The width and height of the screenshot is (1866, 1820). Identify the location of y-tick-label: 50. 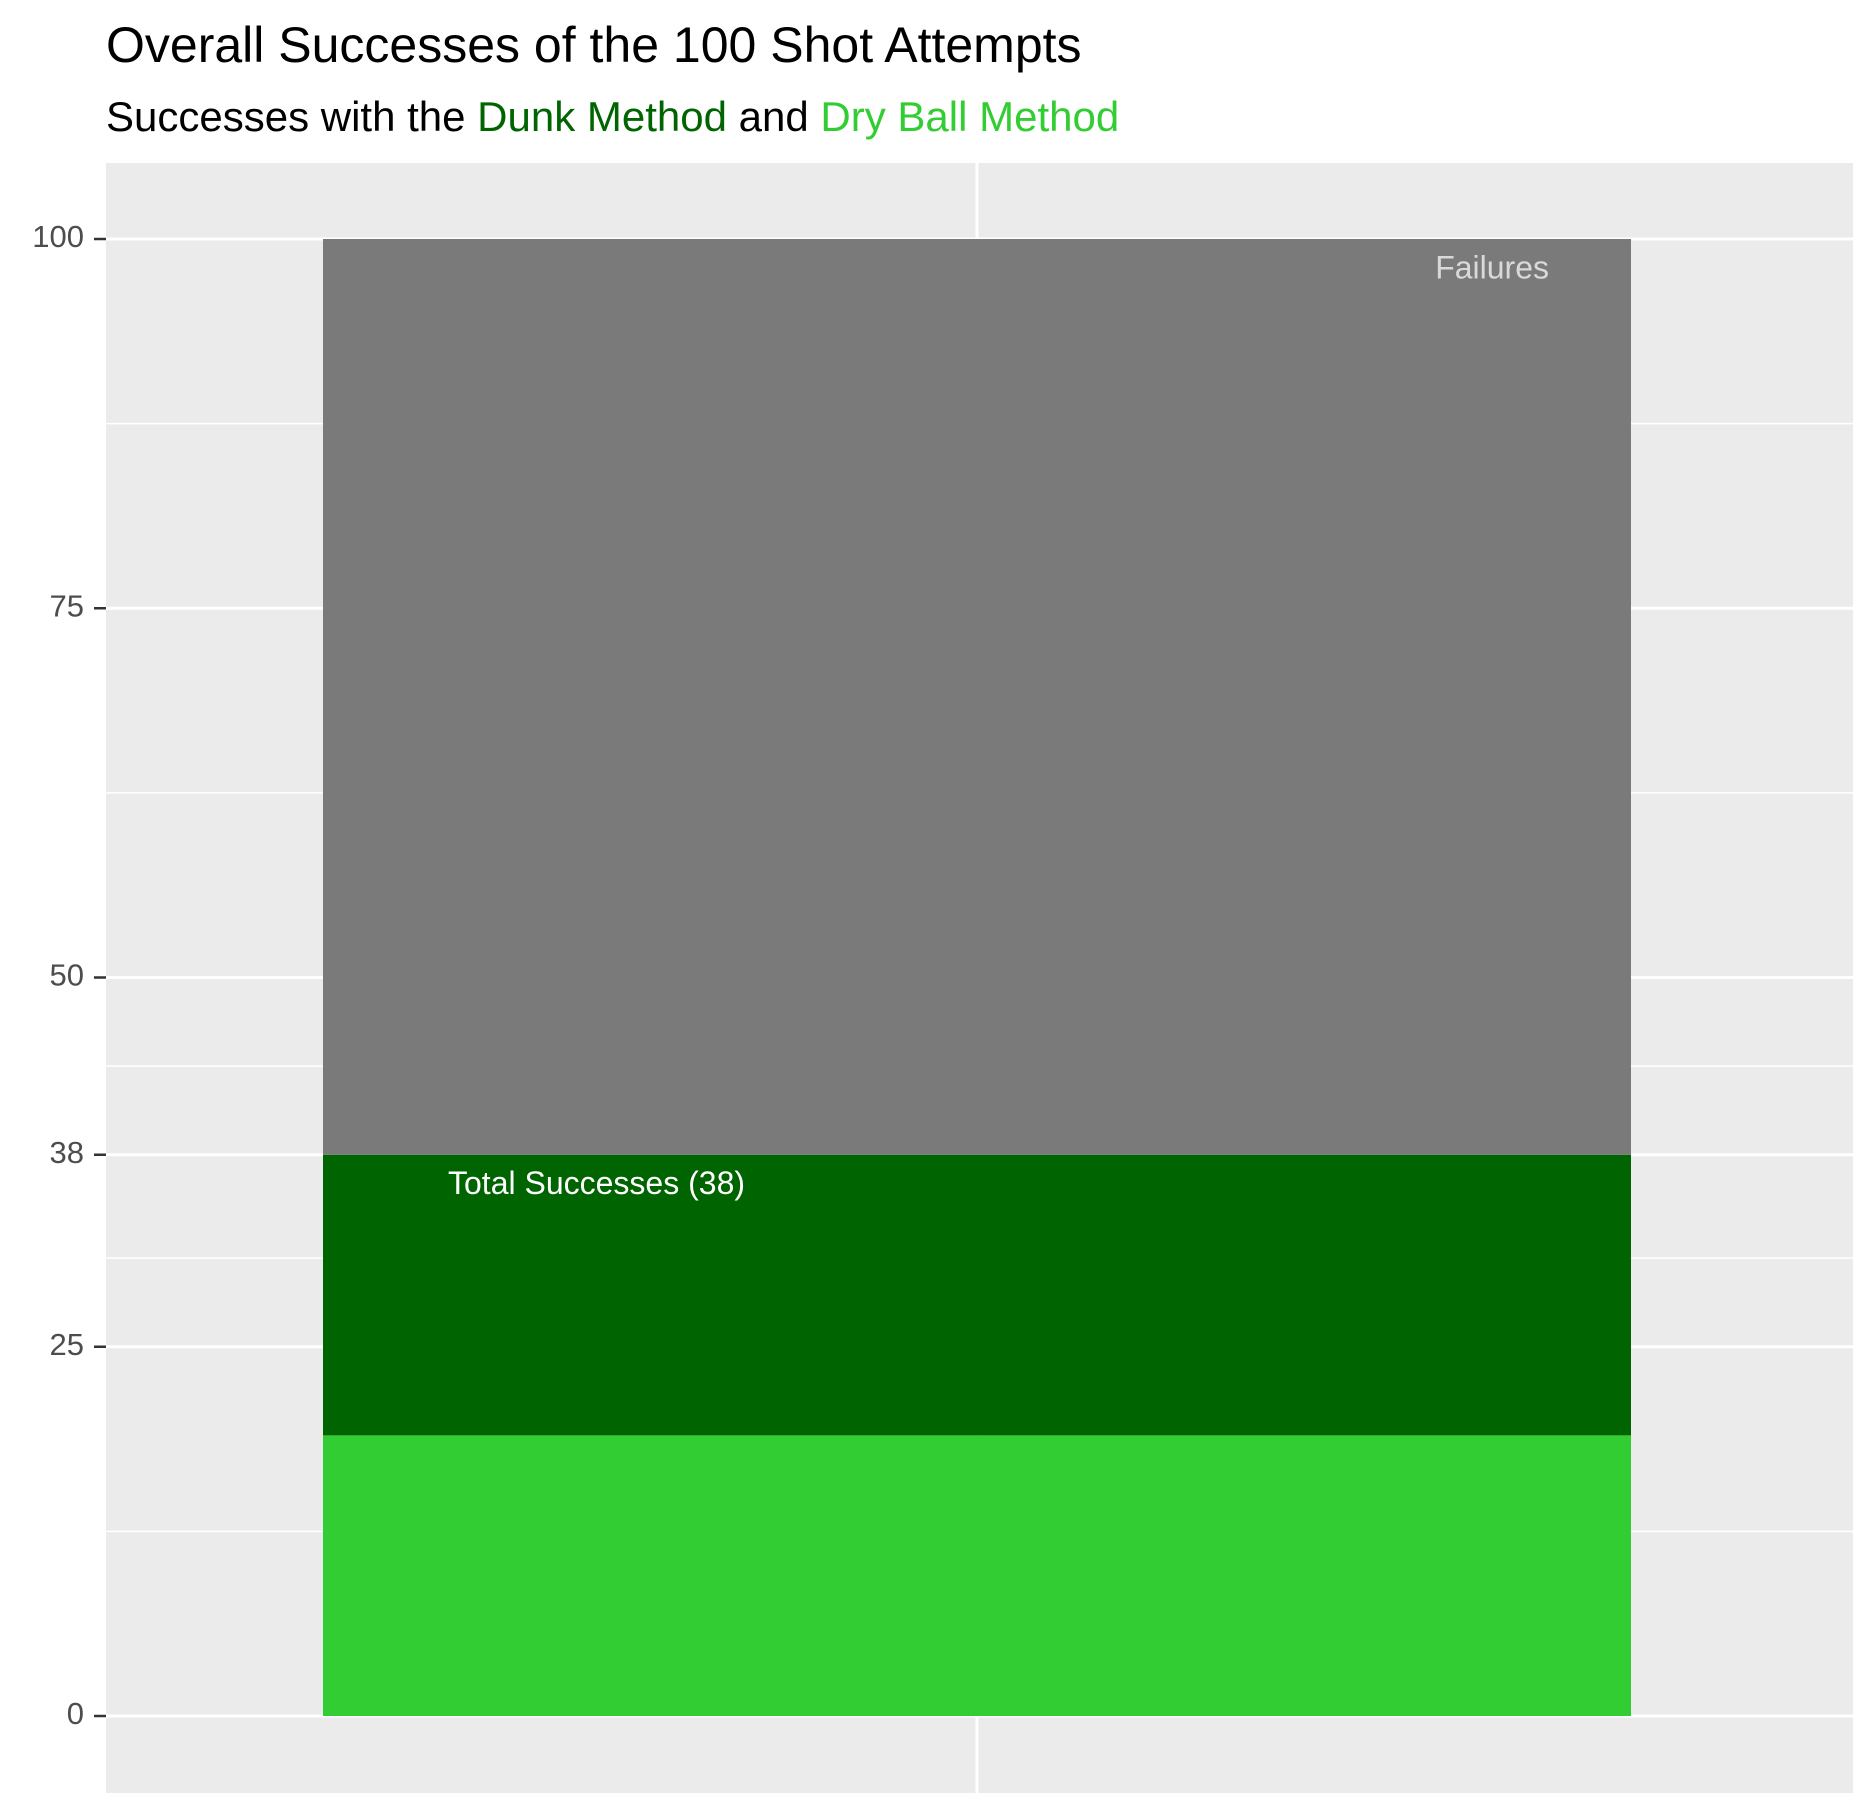
(67, 975).